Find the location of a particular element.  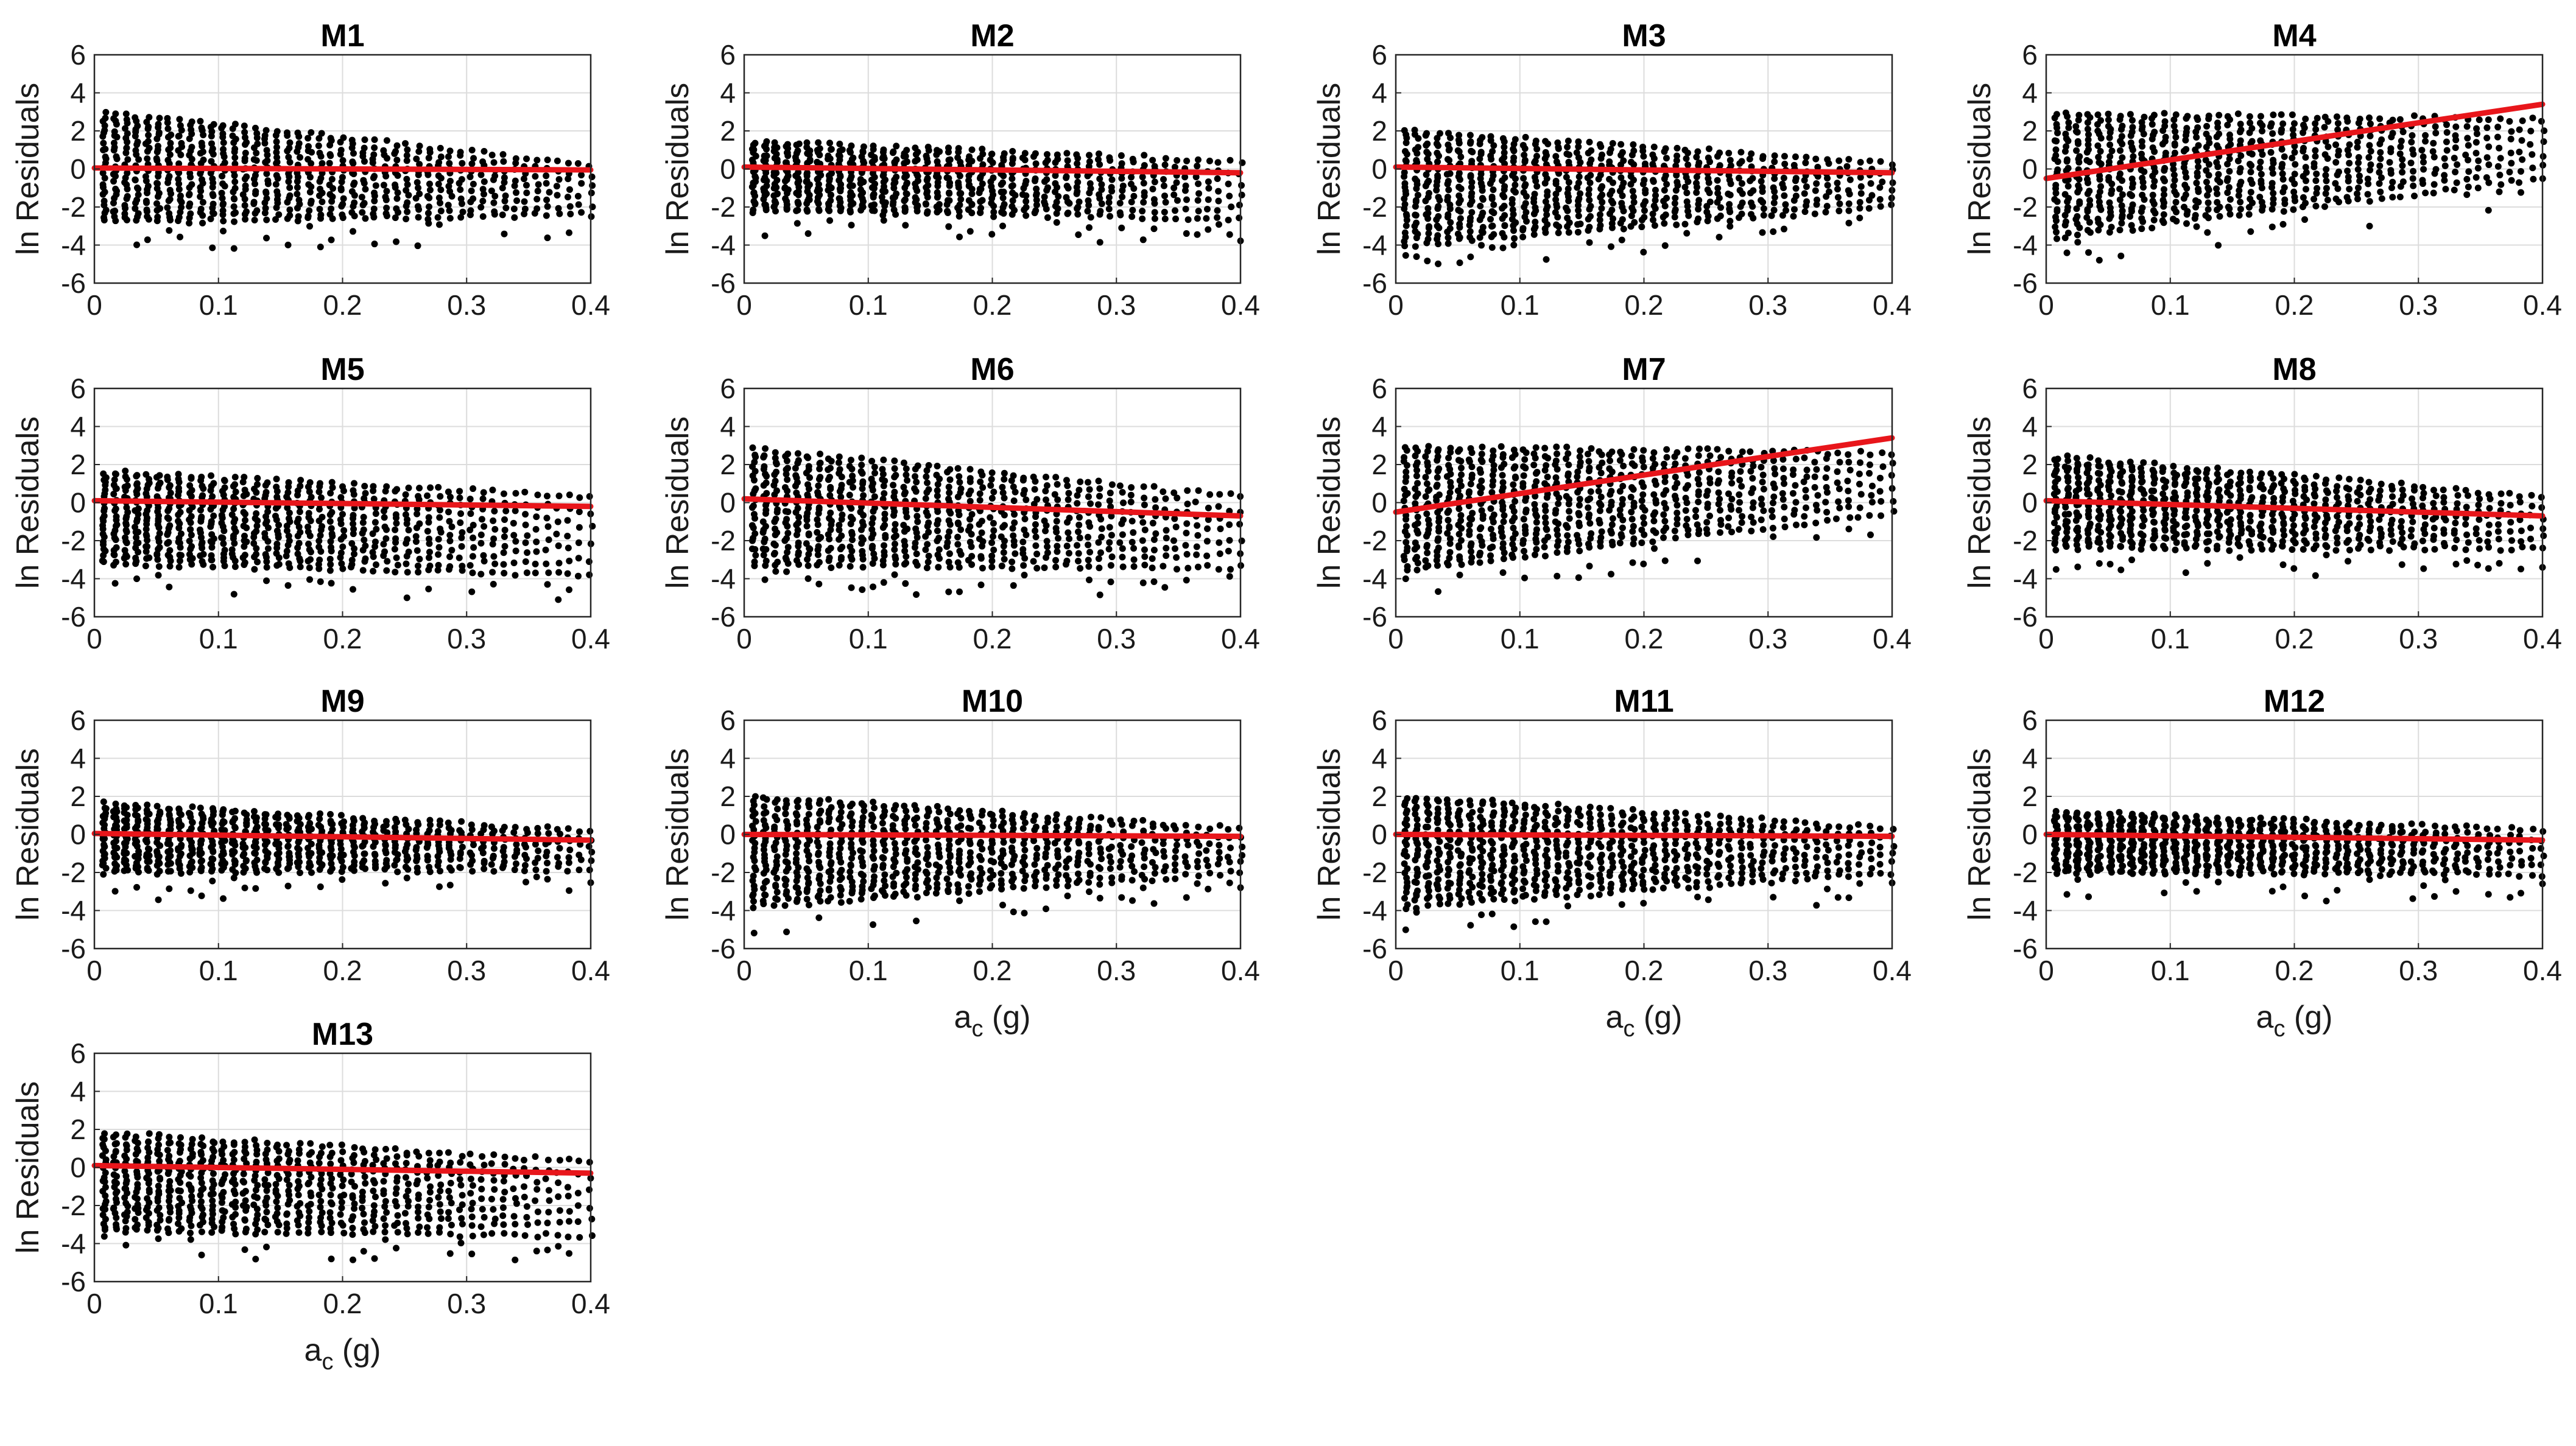

y-tick-label: 4 is located at coordinates (1379, 93).